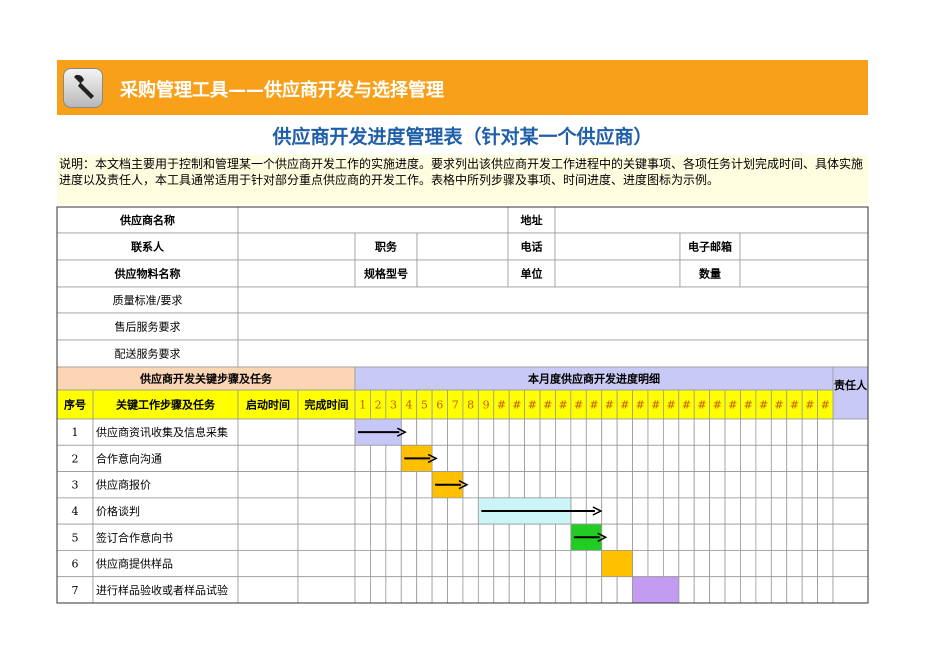 The height and width of the screenshot is (672, 950). Describe the element at coordinates (147, 220) in the screenshot. I see `cell-label: 供应商名称` at that location.